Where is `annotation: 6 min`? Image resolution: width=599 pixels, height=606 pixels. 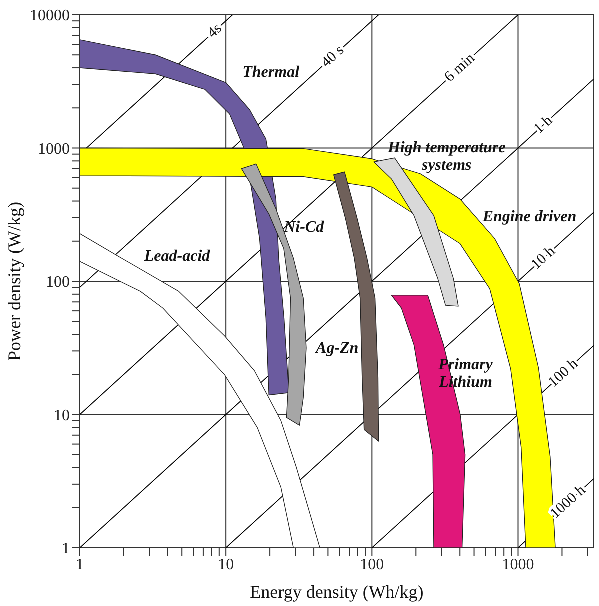 annotation: 6 min is located at coordinates (460, 68).